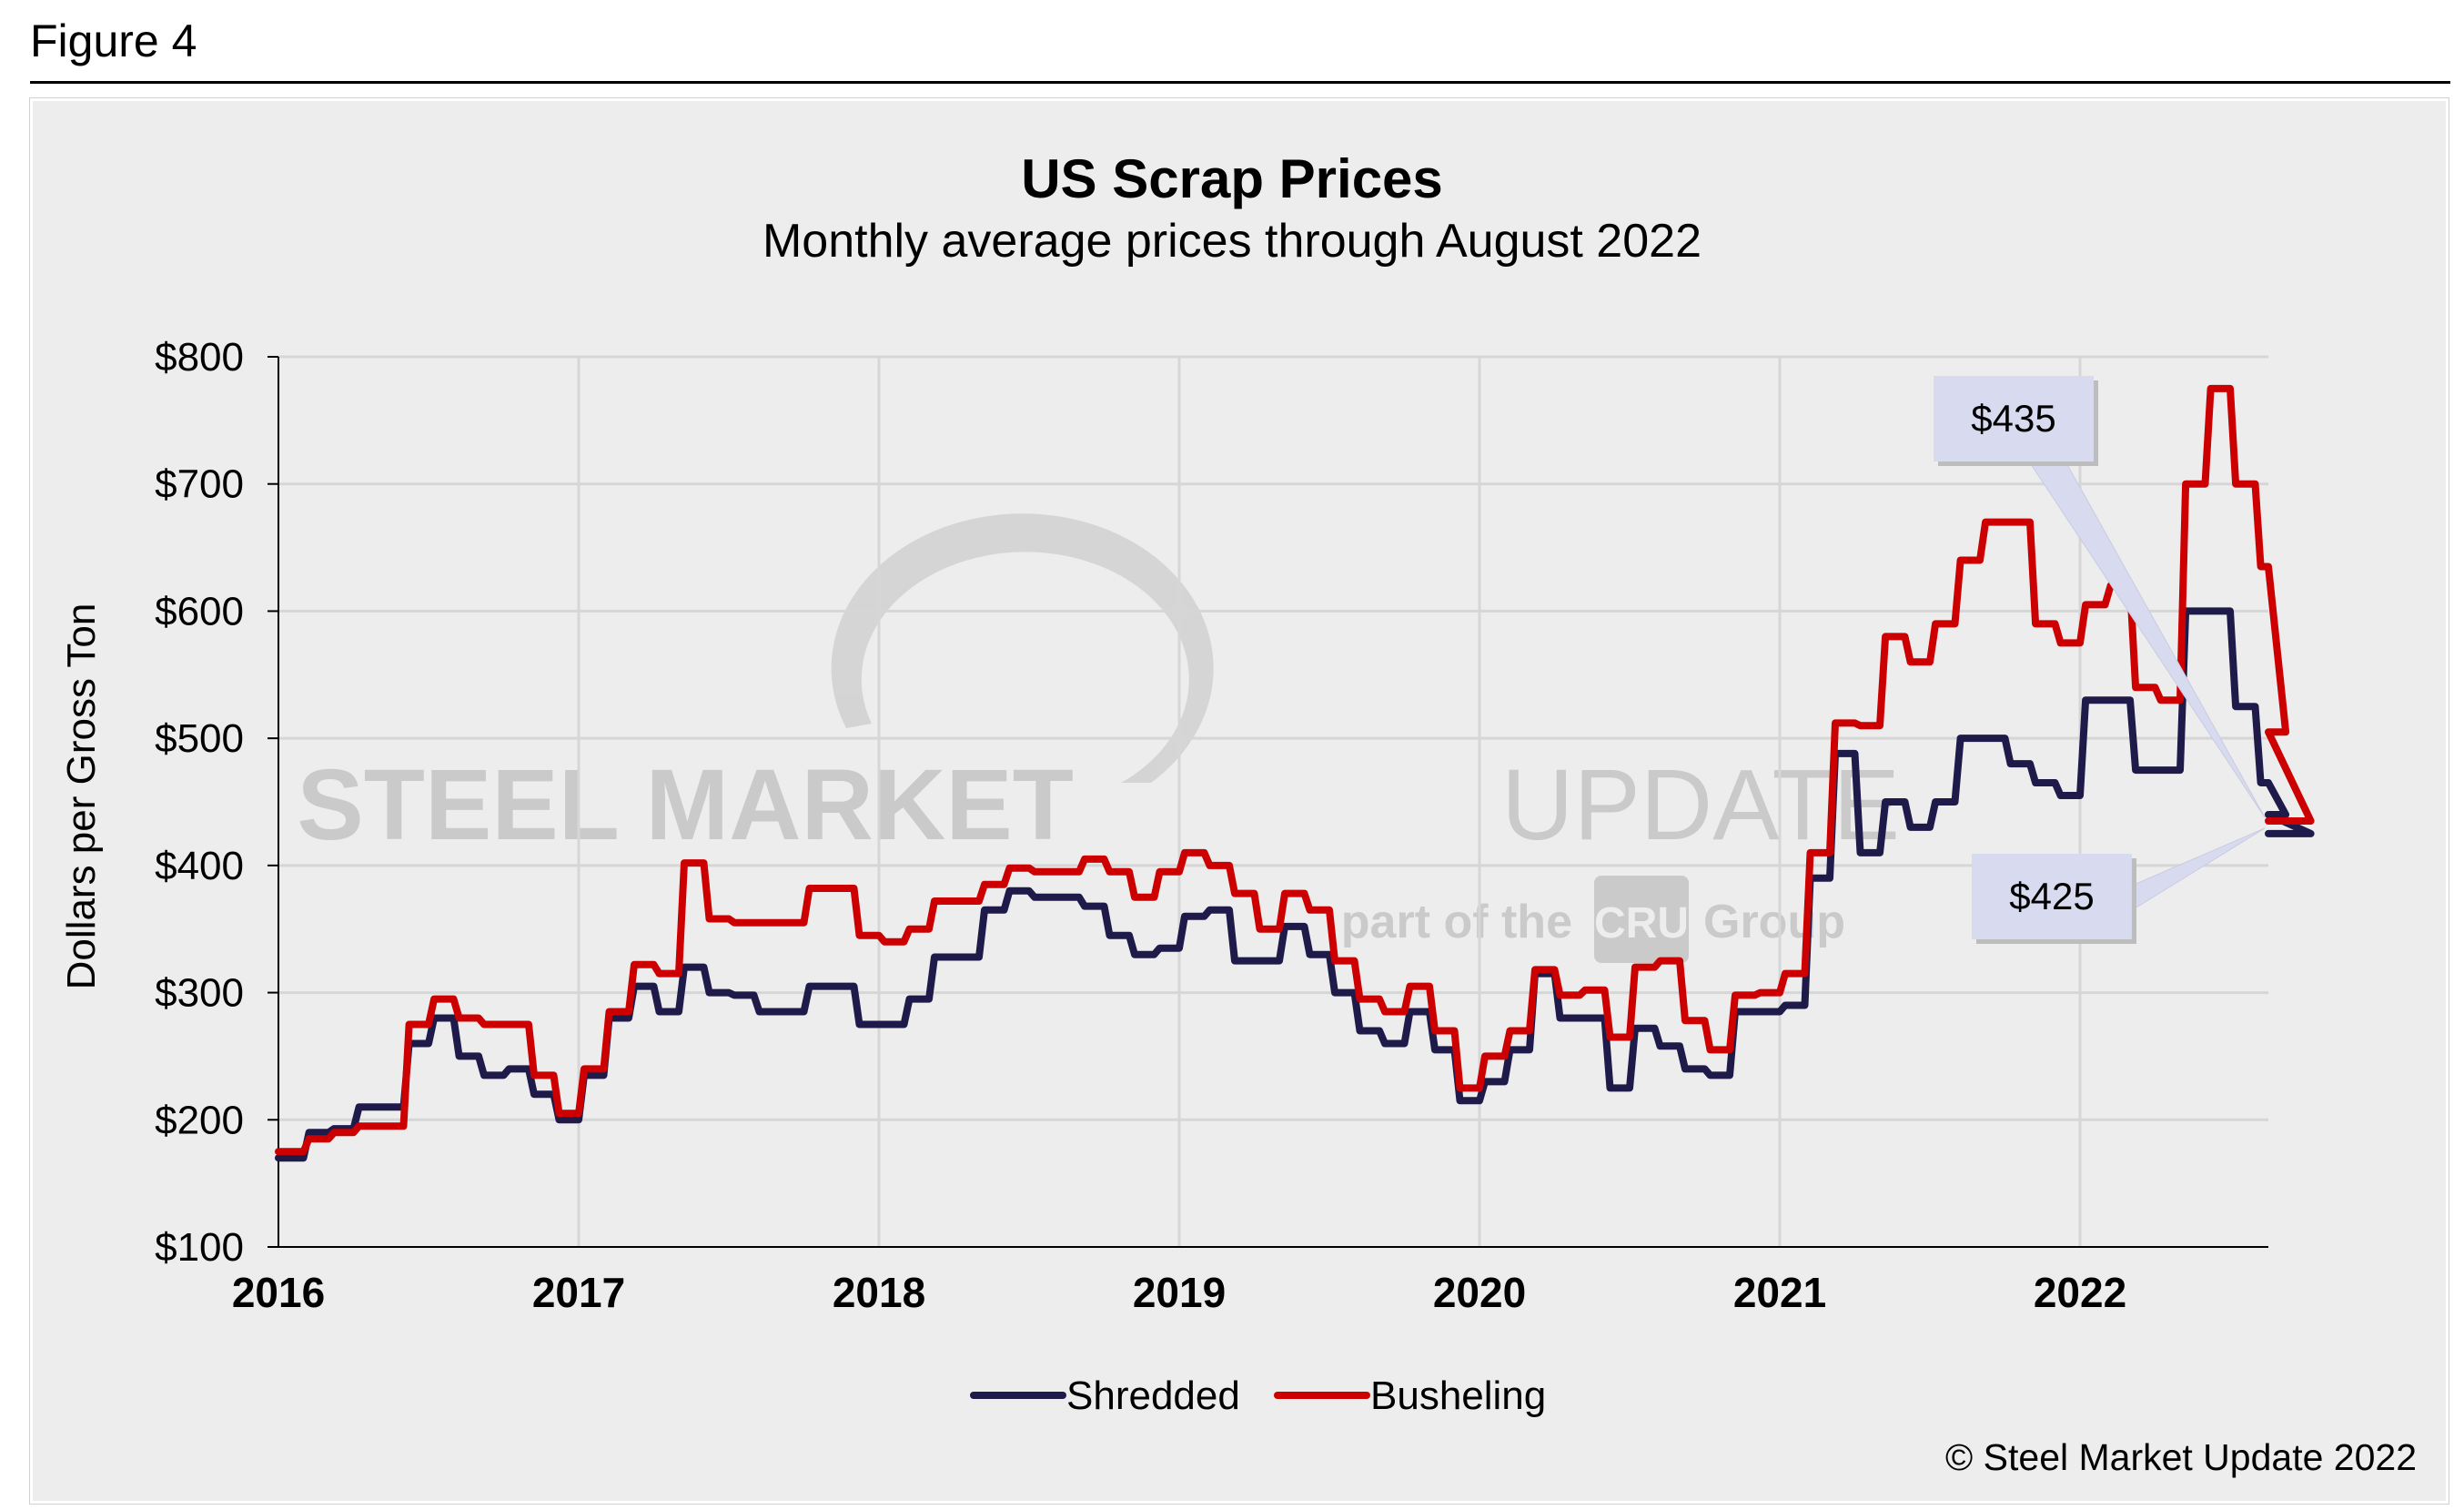 This screenshot has height=1510, width=2464. Describe the element at coordinates (2080, 1292) in the screenshot. I see `x-tick-label: 2022` at that location.